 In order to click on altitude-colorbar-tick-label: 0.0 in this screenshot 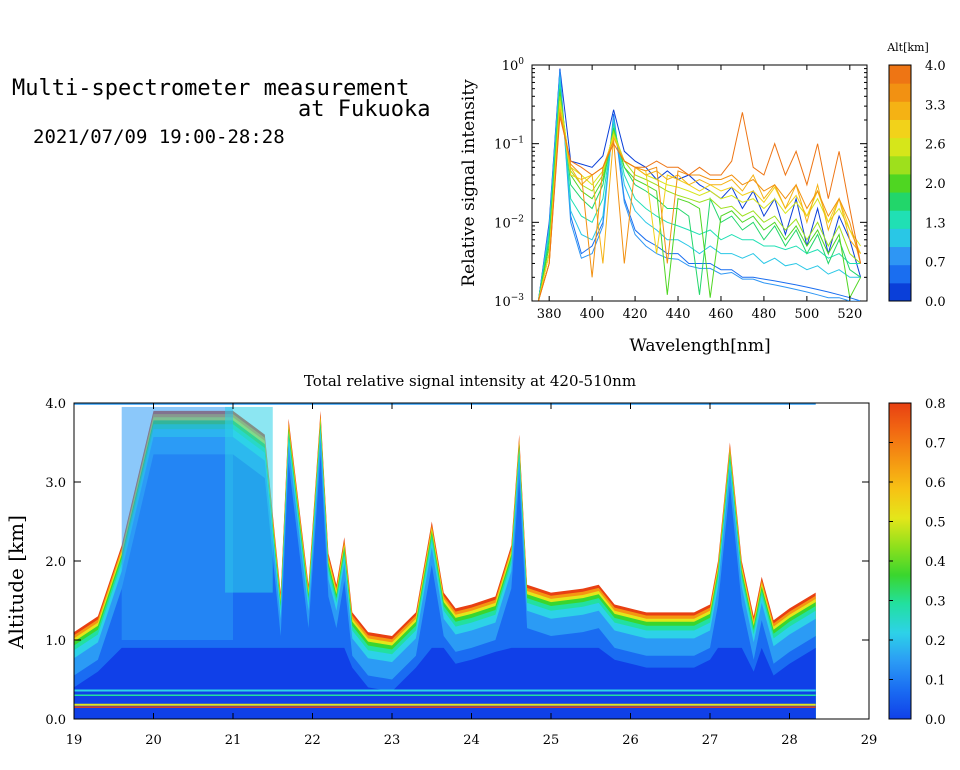, I will do `click(935, 302)`.